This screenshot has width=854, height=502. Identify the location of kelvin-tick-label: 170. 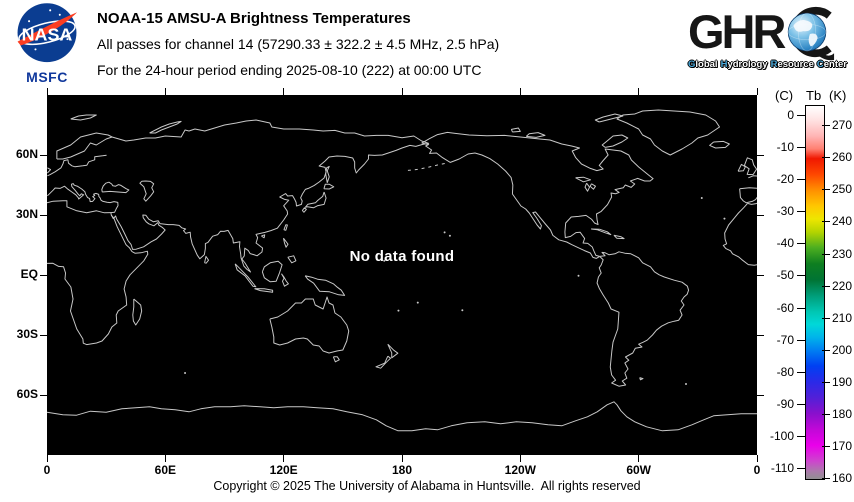
(842, 445).